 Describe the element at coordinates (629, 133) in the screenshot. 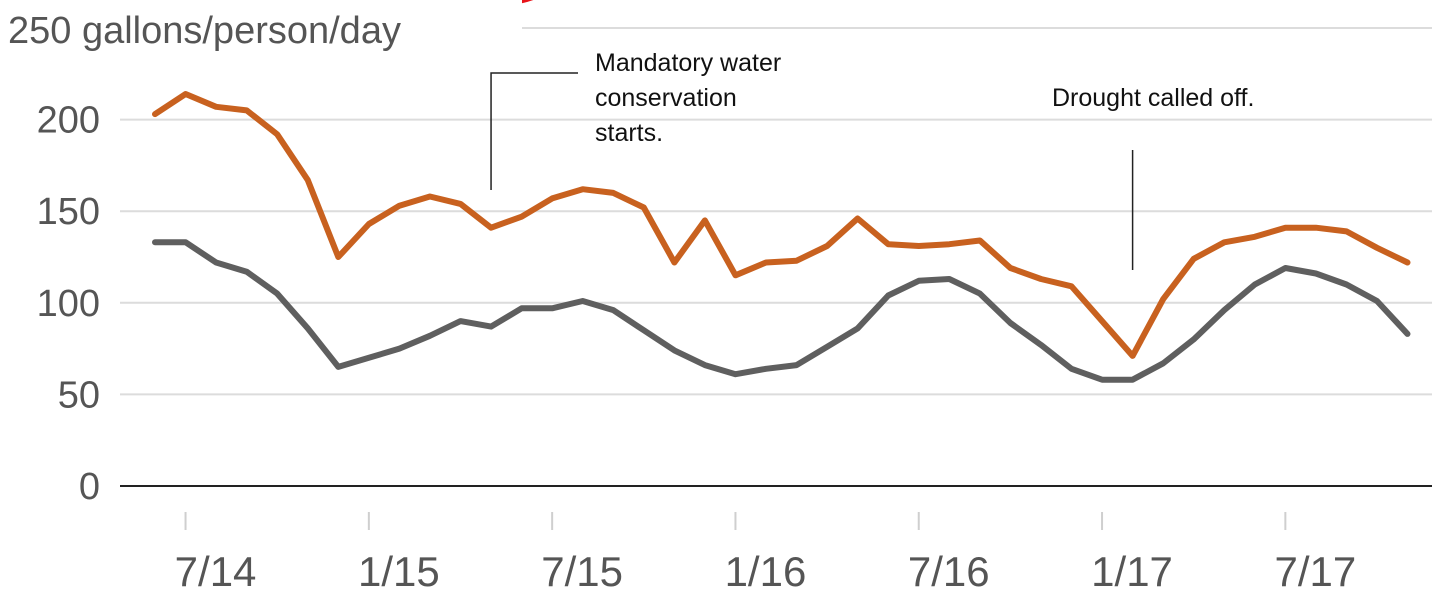

I see `annotation-text-line: starts.` at that location.